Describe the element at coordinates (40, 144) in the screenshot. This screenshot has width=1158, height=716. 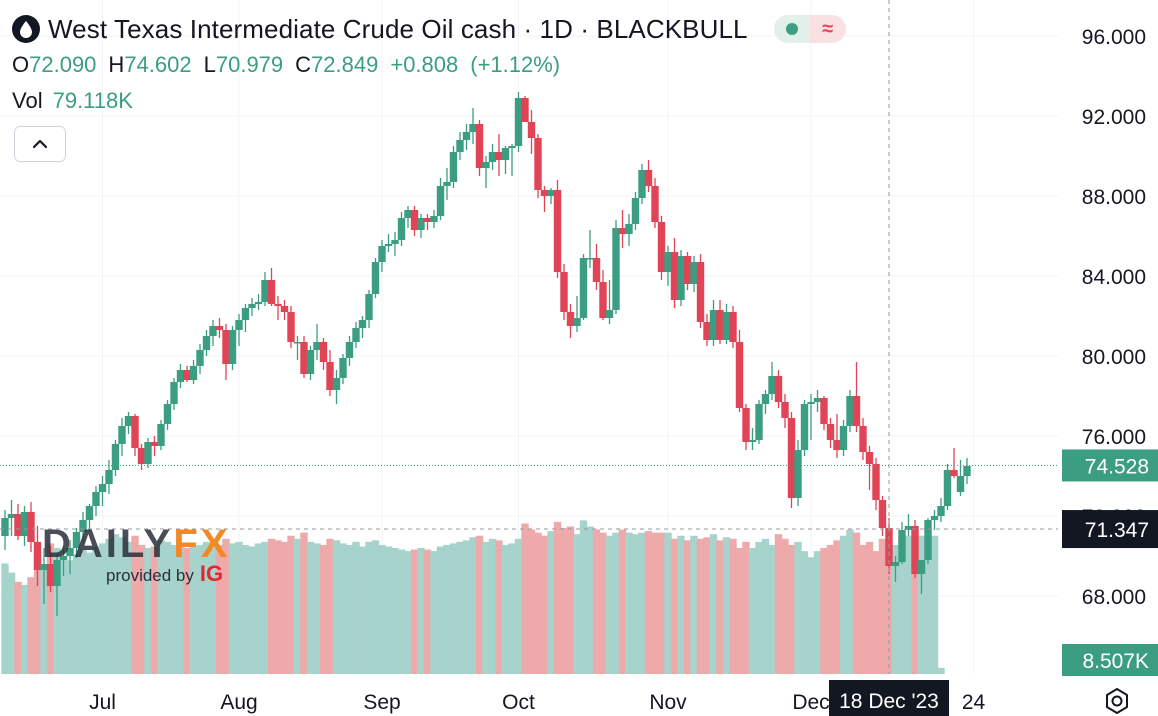
I see `collapse-legend-button` at that location.